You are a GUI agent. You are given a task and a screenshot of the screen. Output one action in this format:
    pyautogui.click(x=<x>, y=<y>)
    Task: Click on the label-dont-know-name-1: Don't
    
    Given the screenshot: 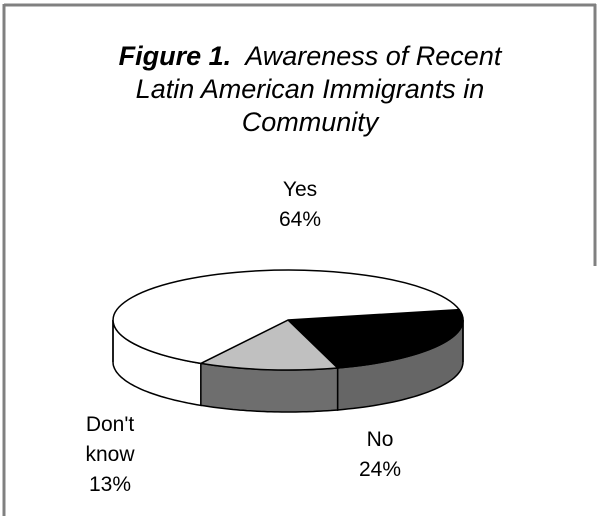 What is the action you would take?
    pyautogui.click(x=110, y=424)
    